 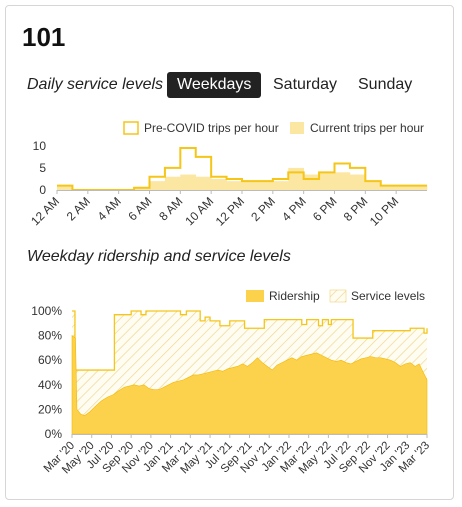 What do you see at coordinates (305, 84) in the screenshot?
I see `tab-saturday: Saturday` at bounding box center [305, 84].